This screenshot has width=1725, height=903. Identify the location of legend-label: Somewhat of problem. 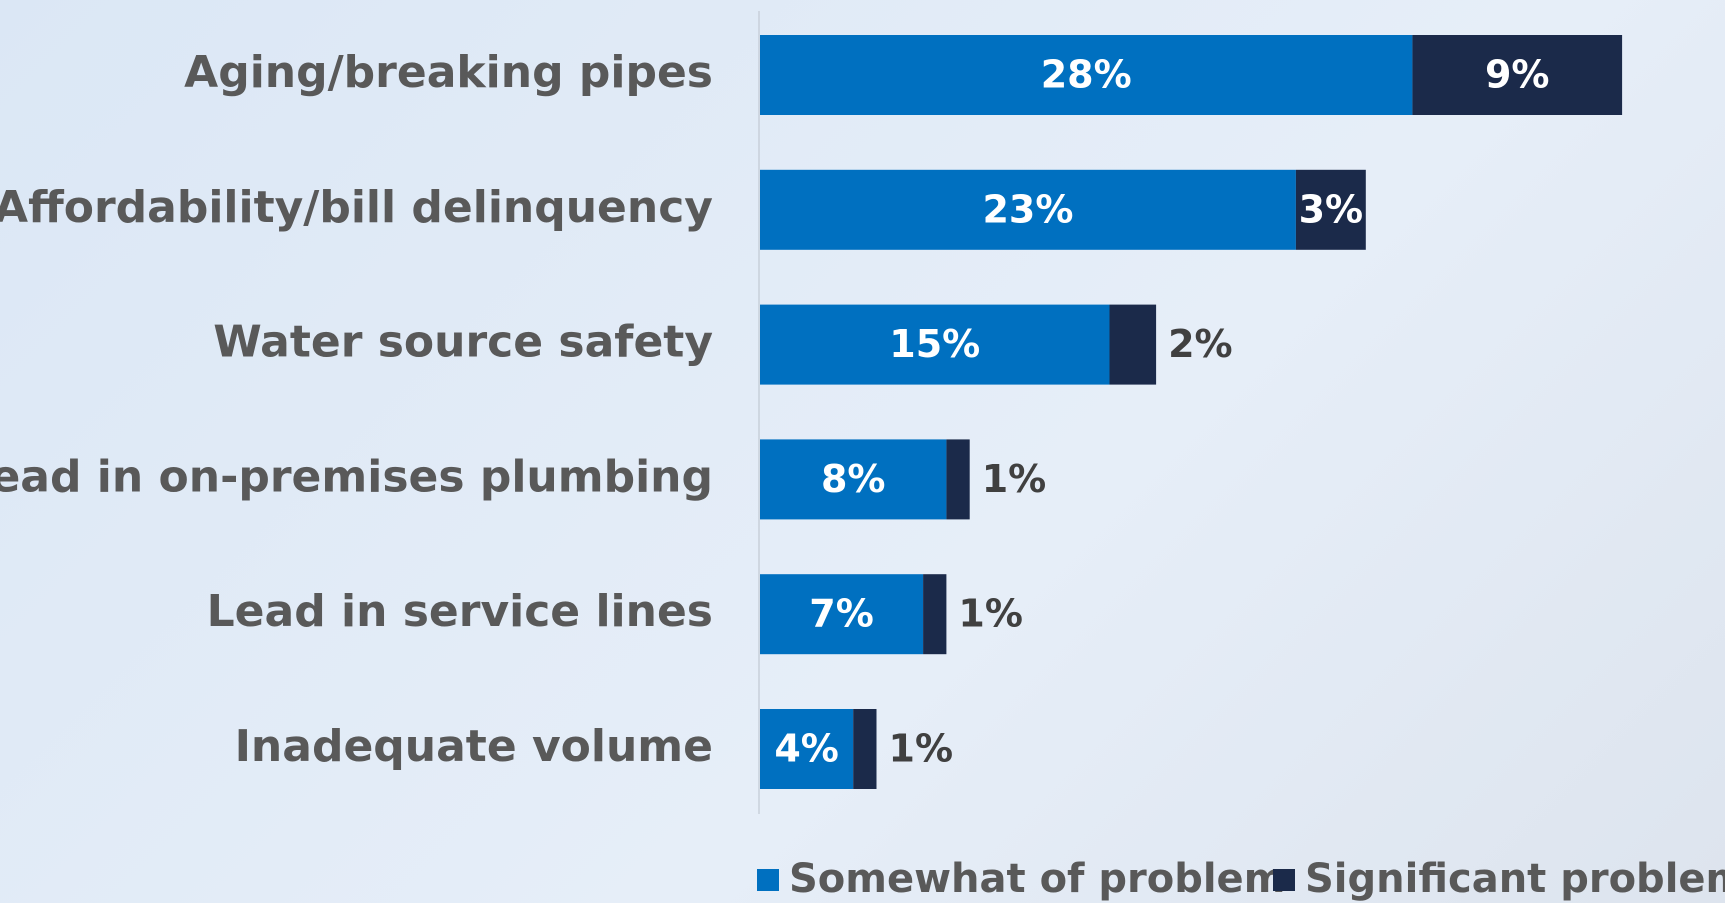
(1037, 879).